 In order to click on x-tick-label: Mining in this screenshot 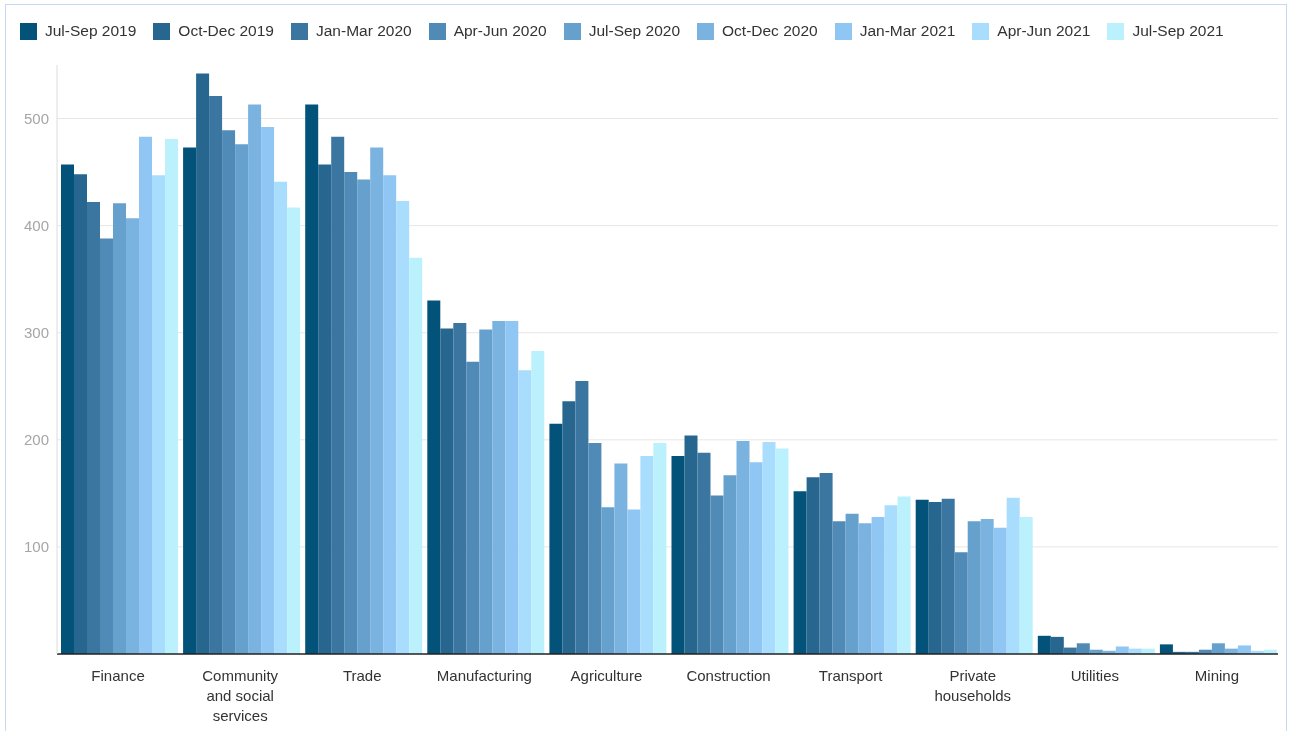, I will do `click(1217, 675)`.